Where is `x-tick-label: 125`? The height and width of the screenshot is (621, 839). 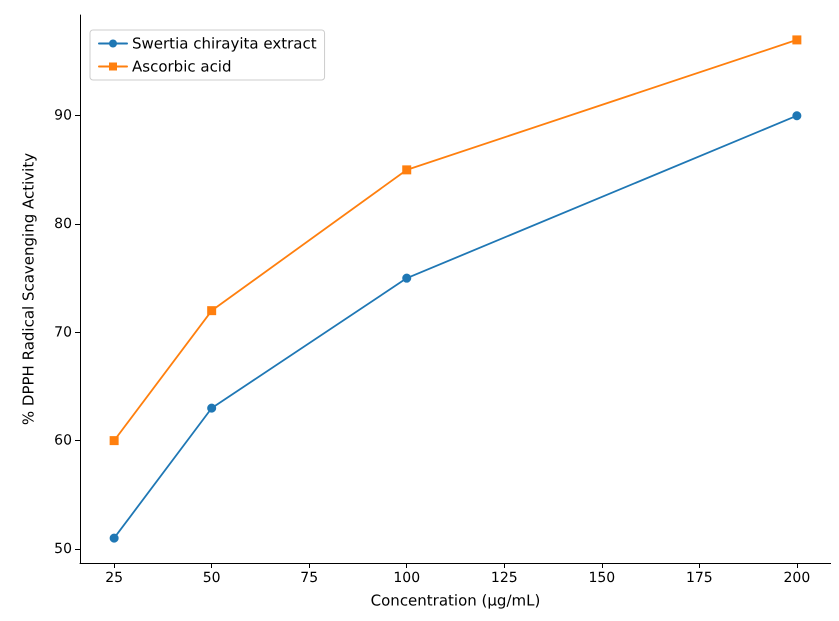
x-tick-label: 125 is located at coordinates (504, 578).